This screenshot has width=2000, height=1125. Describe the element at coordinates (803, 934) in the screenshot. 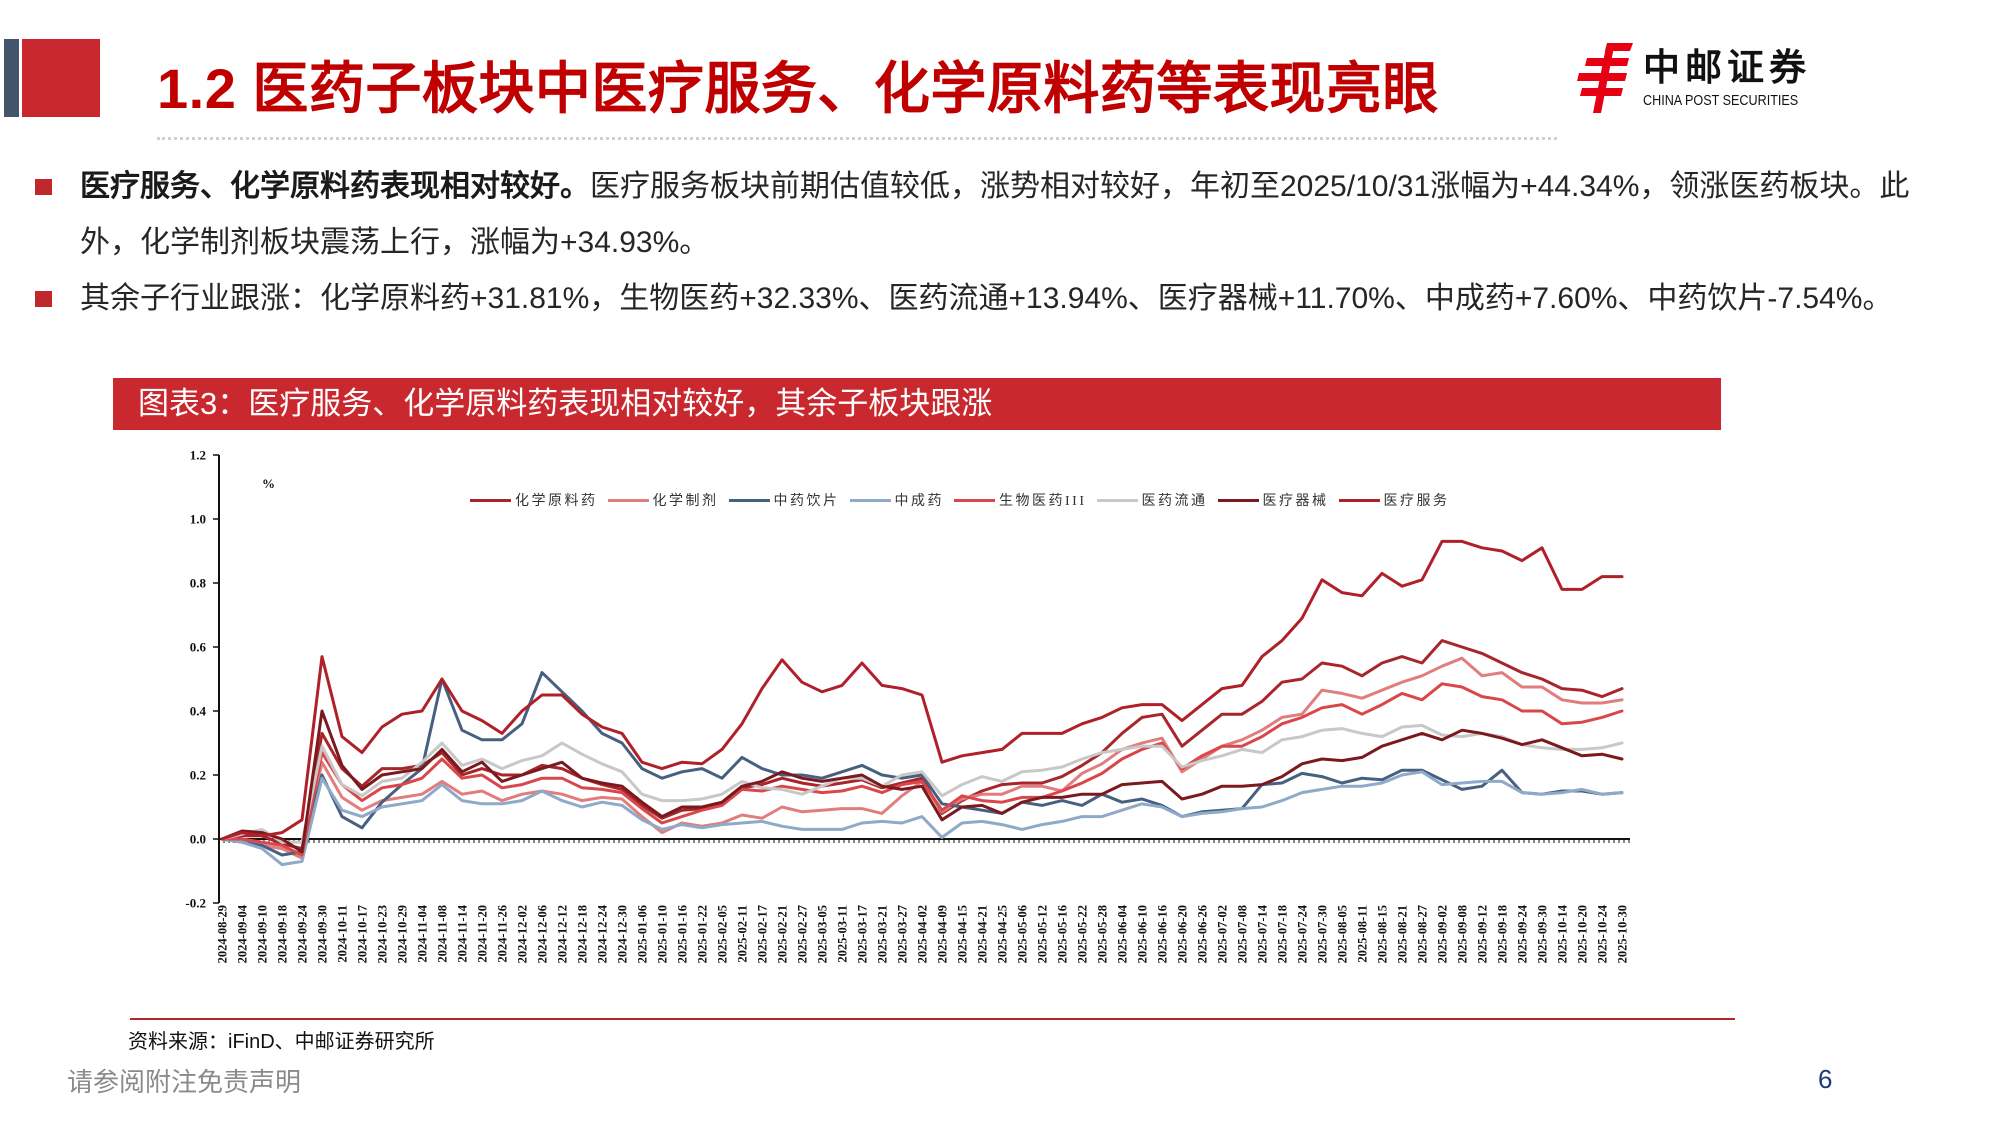

I see `x-axis-date-label: 2025-02-27` at that location.